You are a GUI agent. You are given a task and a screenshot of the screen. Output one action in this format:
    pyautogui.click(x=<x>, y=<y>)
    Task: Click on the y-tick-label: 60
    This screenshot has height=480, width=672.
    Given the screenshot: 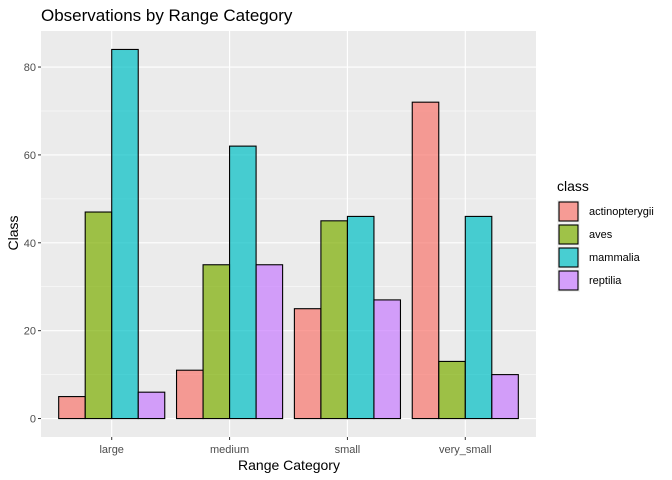 What is the action you would take?
    pyautogui.click(x=30, y=156)
    